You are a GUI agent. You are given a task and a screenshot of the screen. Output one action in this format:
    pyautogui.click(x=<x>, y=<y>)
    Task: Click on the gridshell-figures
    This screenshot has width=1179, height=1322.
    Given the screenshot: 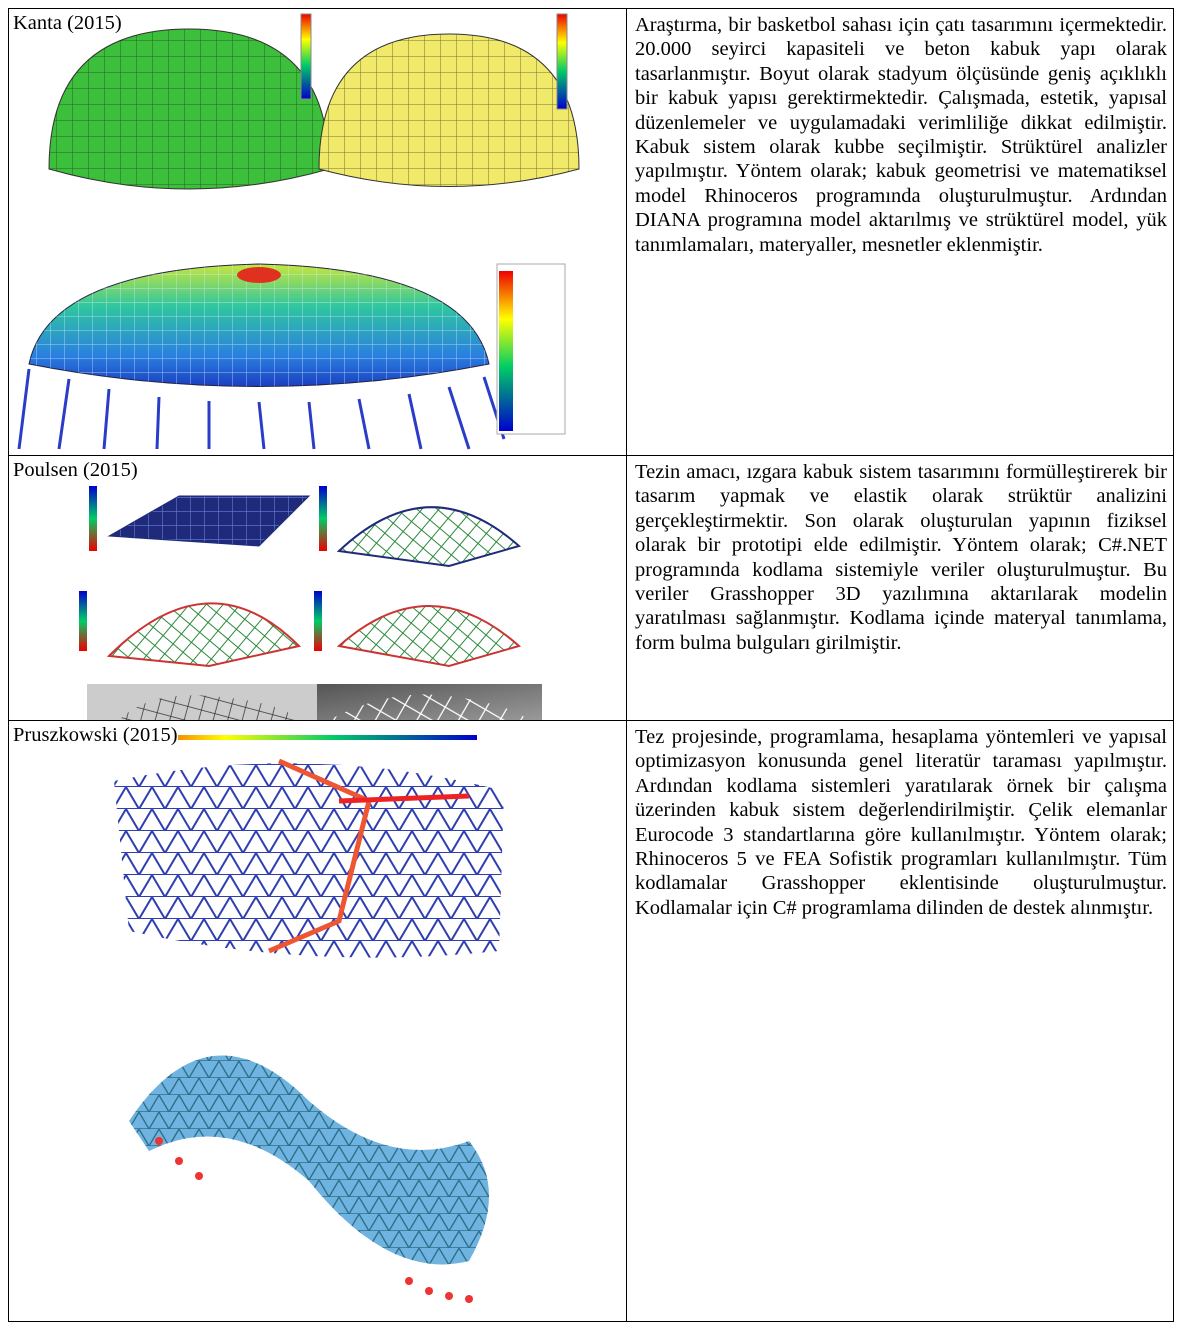 What is the action you would take?
    pyautogui.click(x=310, y=603)
    